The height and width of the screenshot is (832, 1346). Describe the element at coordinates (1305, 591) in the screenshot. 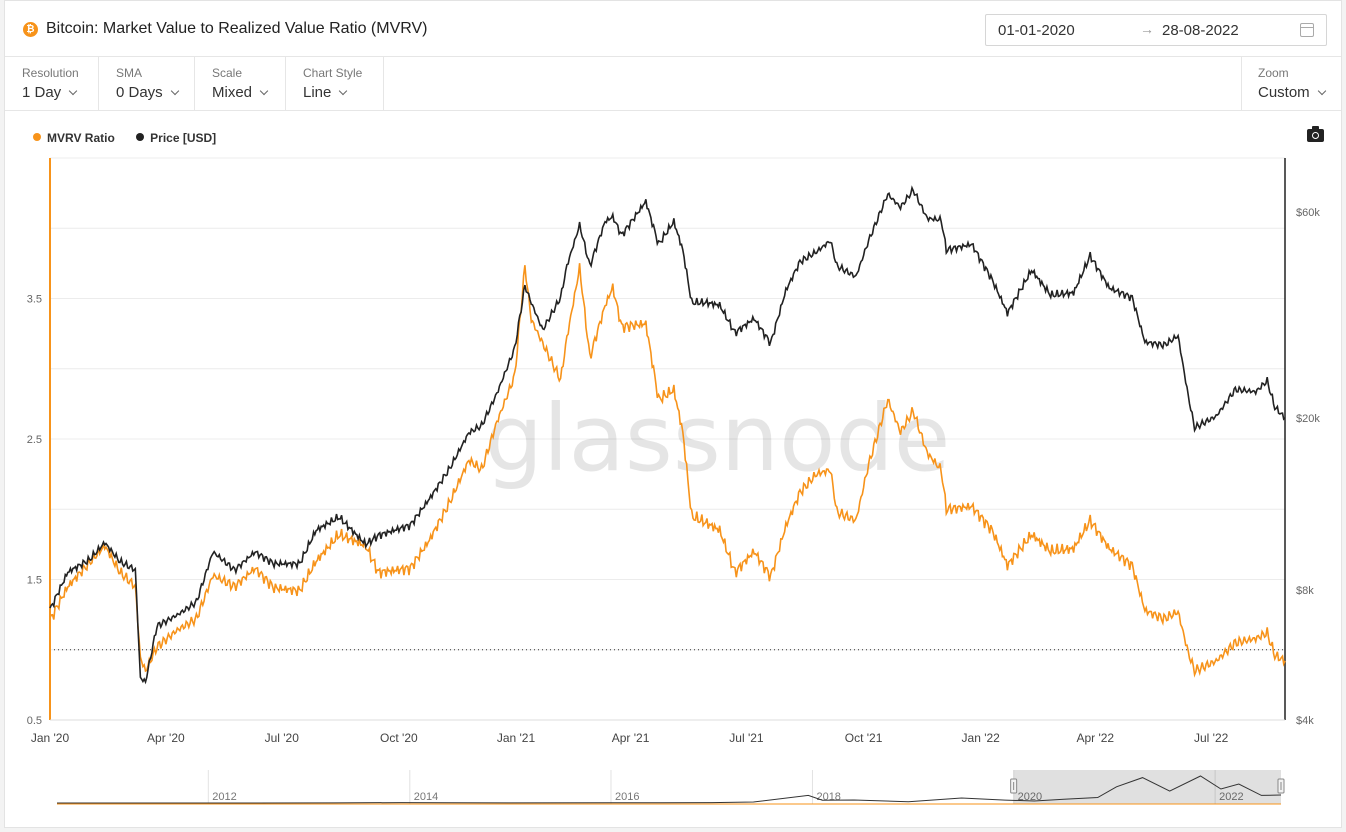

I see `y-right-tick-label: $8k` at that location.